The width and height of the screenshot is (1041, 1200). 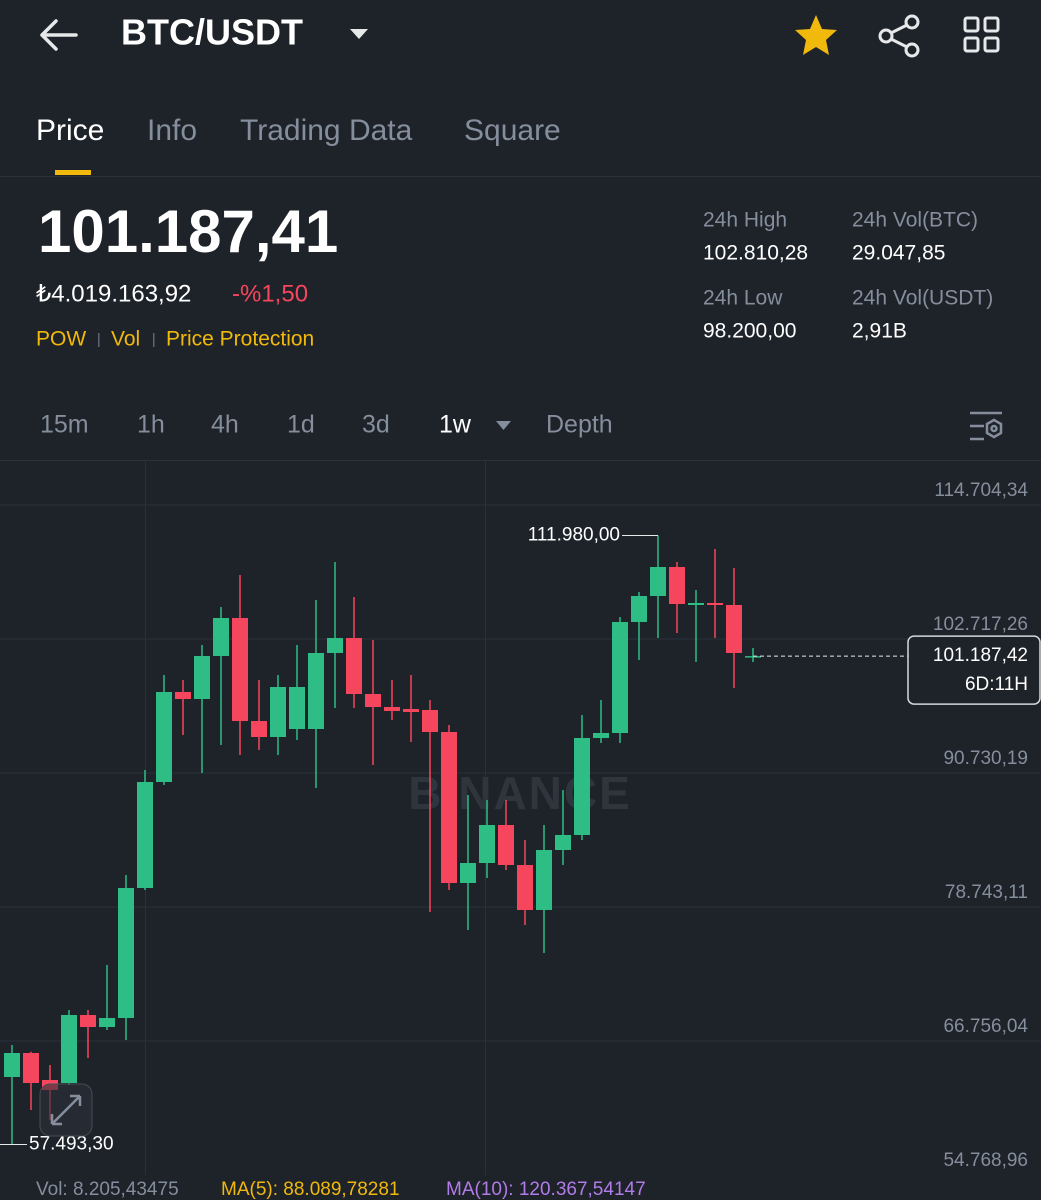 I want to click on favorite-star, so click(x=816, y=35).